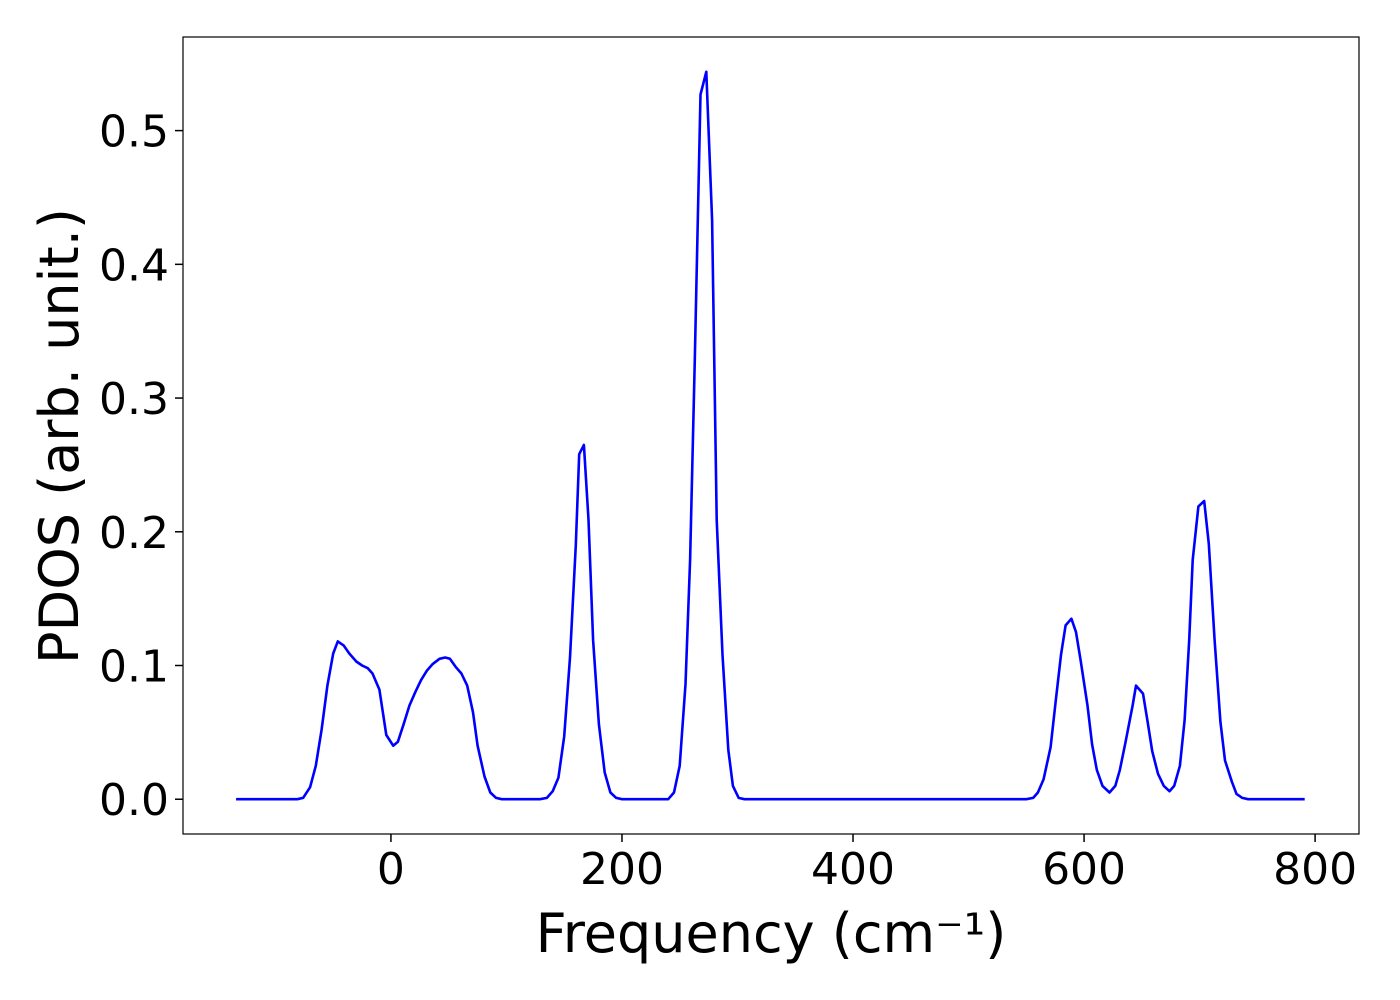 The image size is (1400, 1000). Describe the element at coordinates (1084, 869) in the screenshot. I see `x-tick-label: 600` at that location.